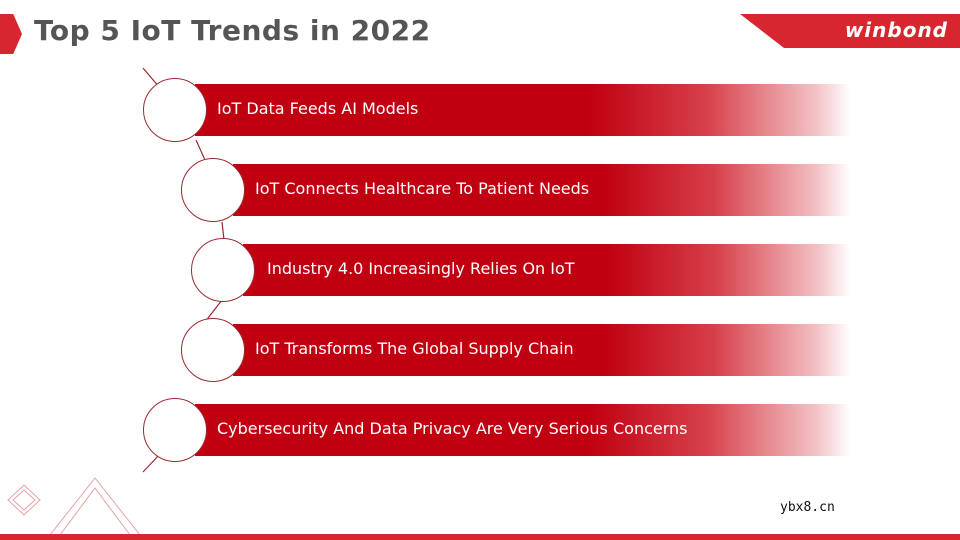 This screenshot has width=960, height=540. I want to click on trend-bar-4: IoT Transforms The Global Supply Chain, so click(541, 350).